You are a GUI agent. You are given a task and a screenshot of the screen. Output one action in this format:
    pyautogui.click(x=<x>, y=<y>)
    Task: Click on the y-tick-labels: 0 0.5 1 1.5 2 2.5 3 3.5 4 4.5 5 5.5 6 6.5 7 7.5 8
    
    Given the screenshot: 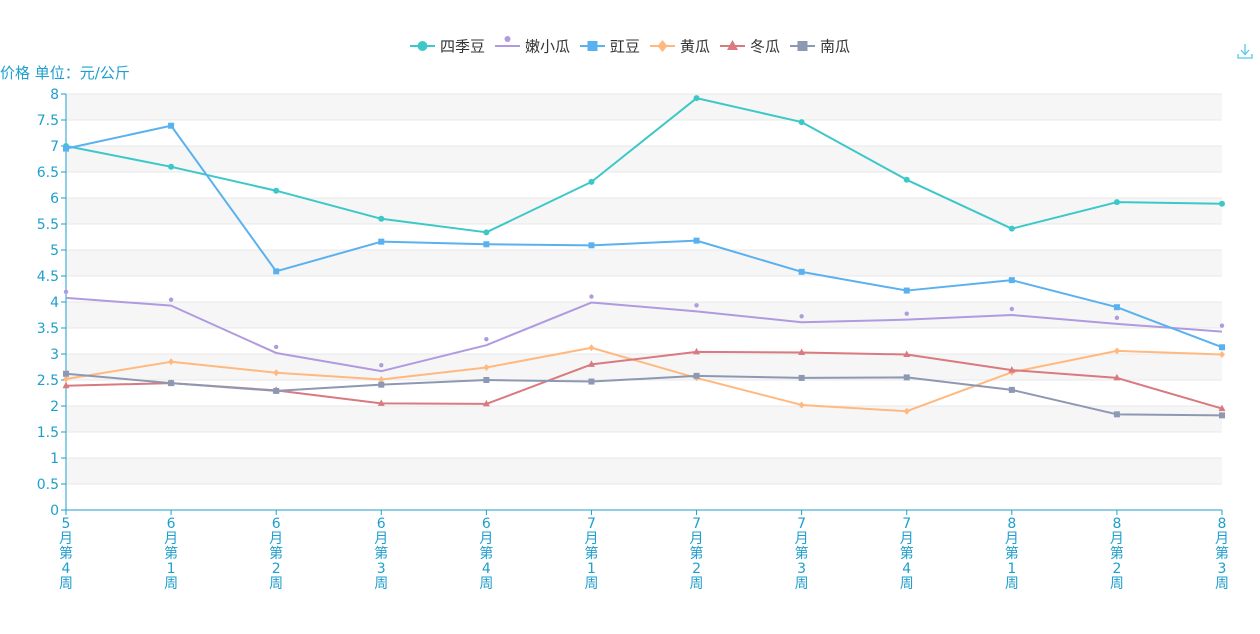 What is the action you would take?
    pyautogui.click(x=51, y=303)
    